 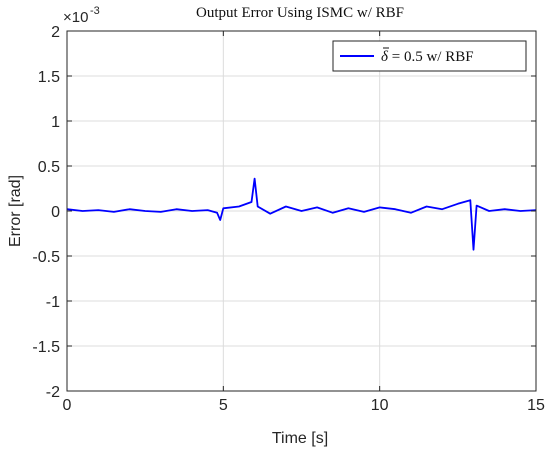 I want to click on y-tick-label: 1, so click(x=55, y=122).